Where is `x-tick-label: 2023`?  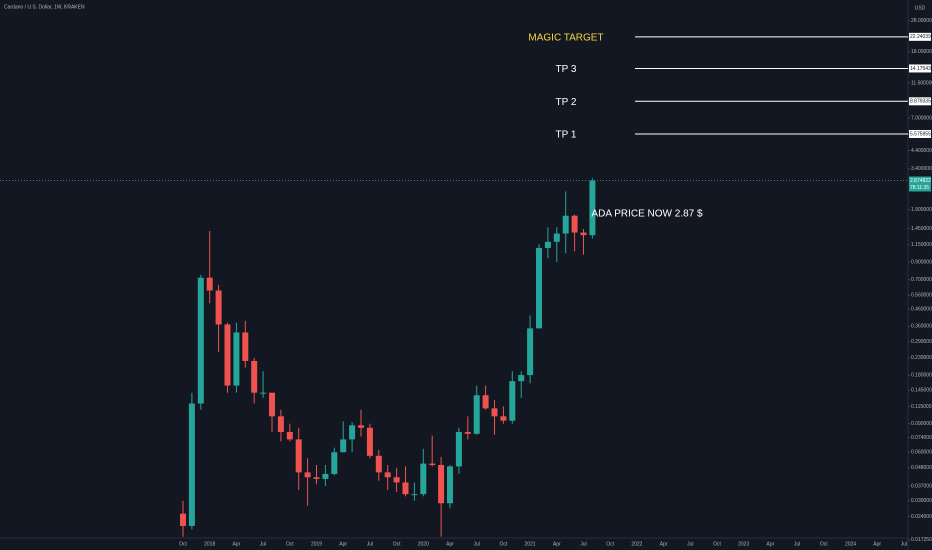
x-tick-label: 2023 is located at coordinates (743, 544).